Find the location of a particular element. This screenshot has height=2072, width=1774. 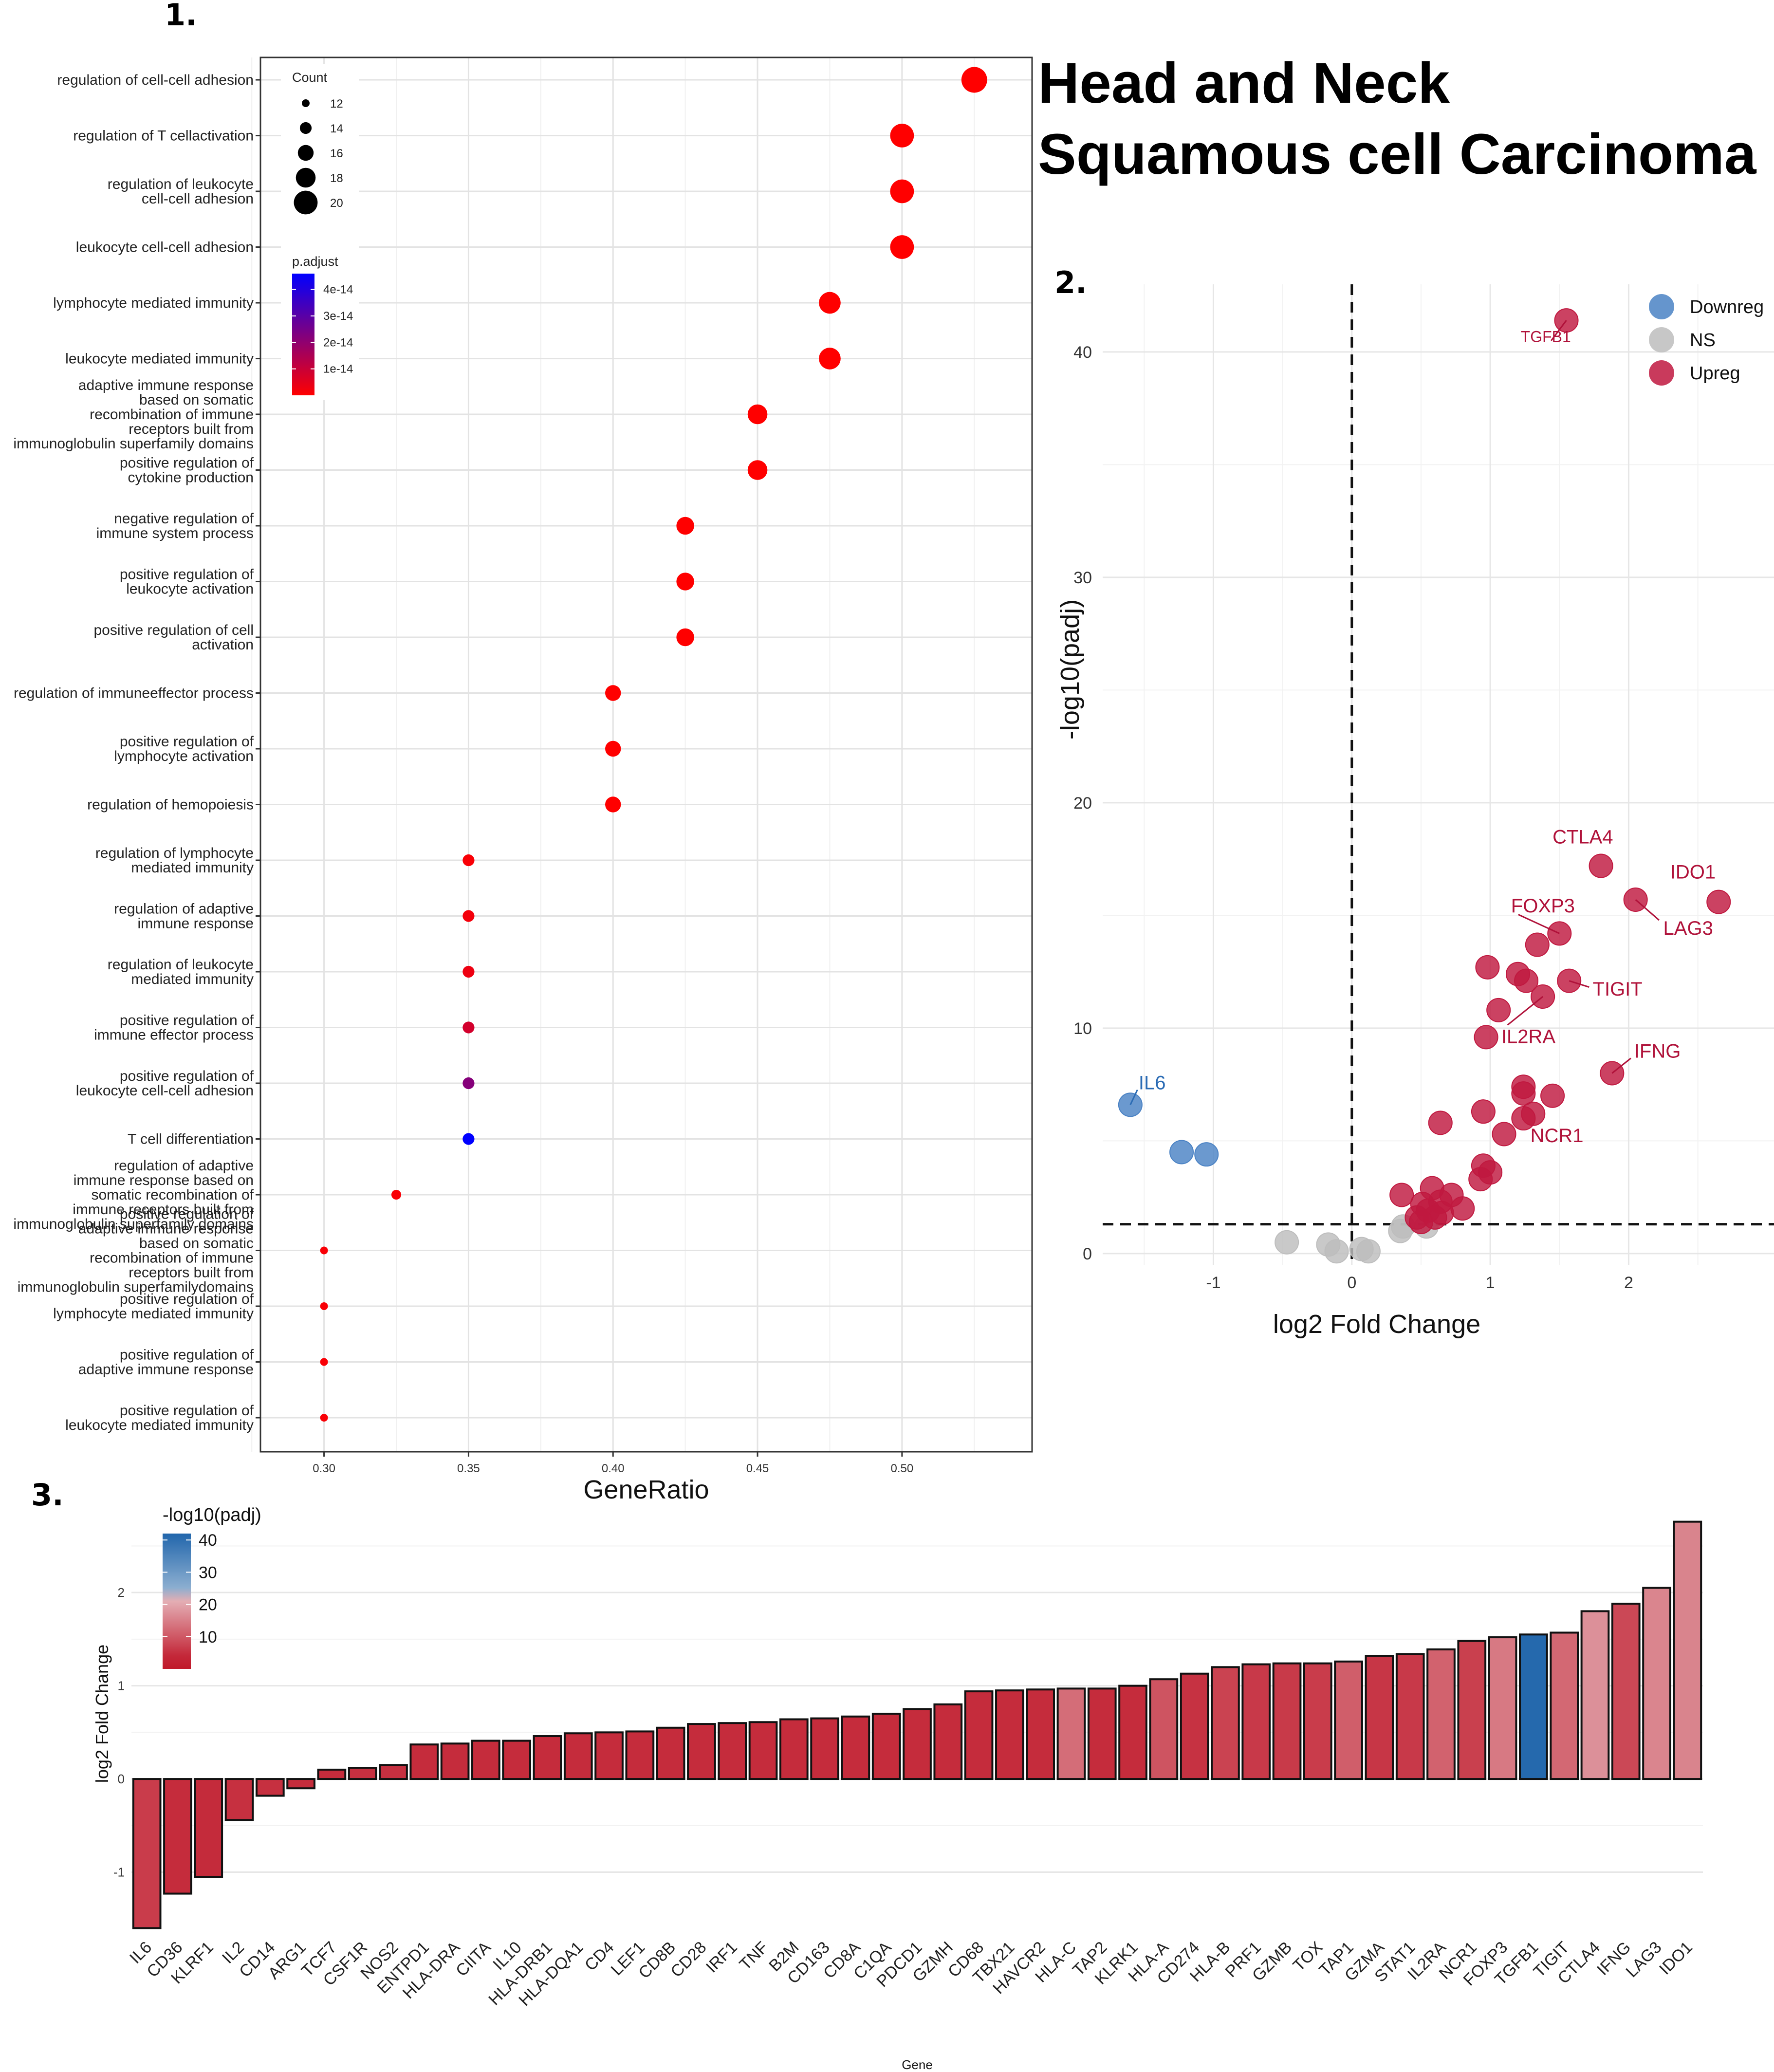

y-tick-label: 20 is located at coordinates (1082, 803).